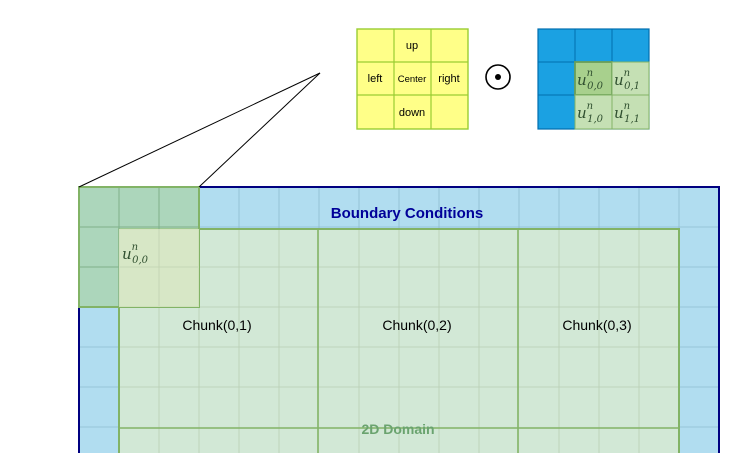 The height and width of the screenshot is (453, 754). What do you see at coordinates (375, 79) in the screenshot?
I see `stencil-left: left` at bounding box center [375, 79].